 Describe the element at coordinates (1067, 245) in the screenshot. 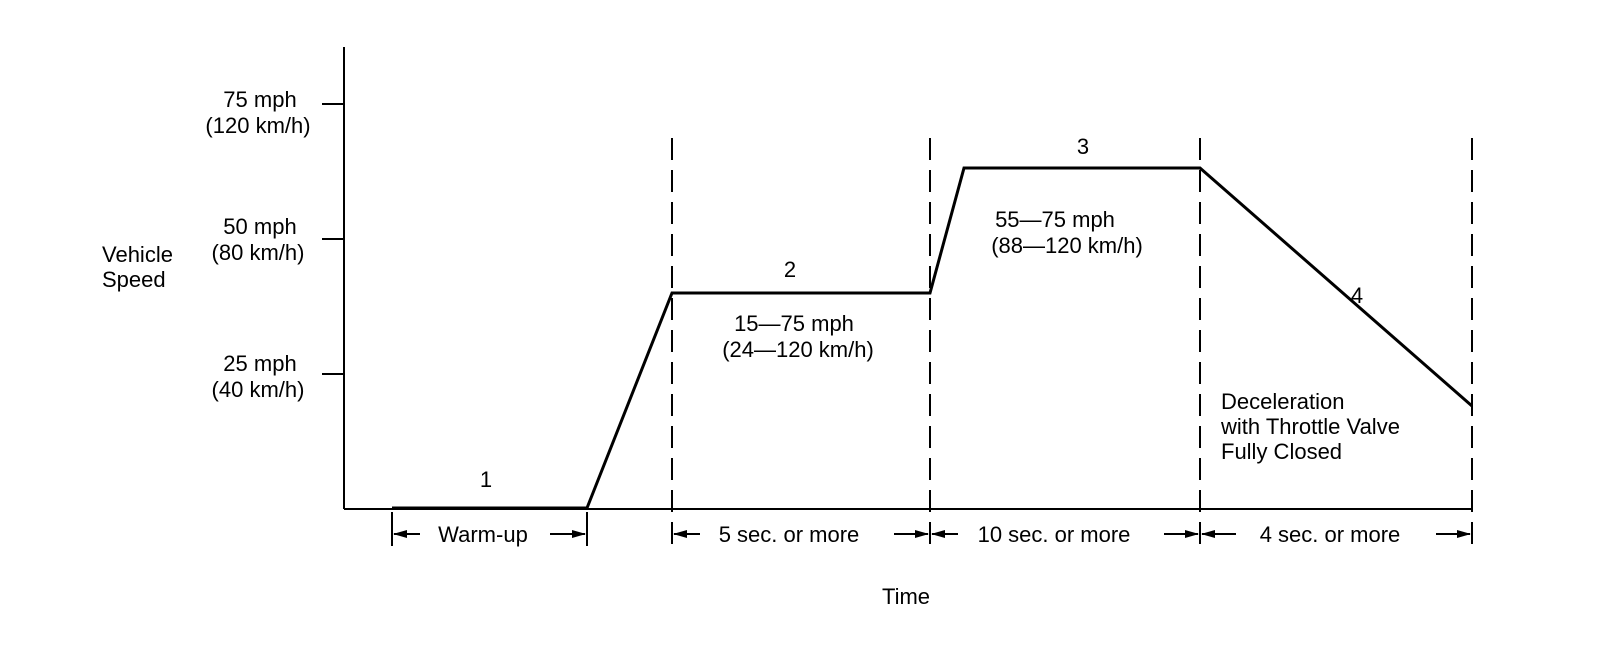

I see `phase-3-speed-kmh: (88—120 km/h)` at that location.